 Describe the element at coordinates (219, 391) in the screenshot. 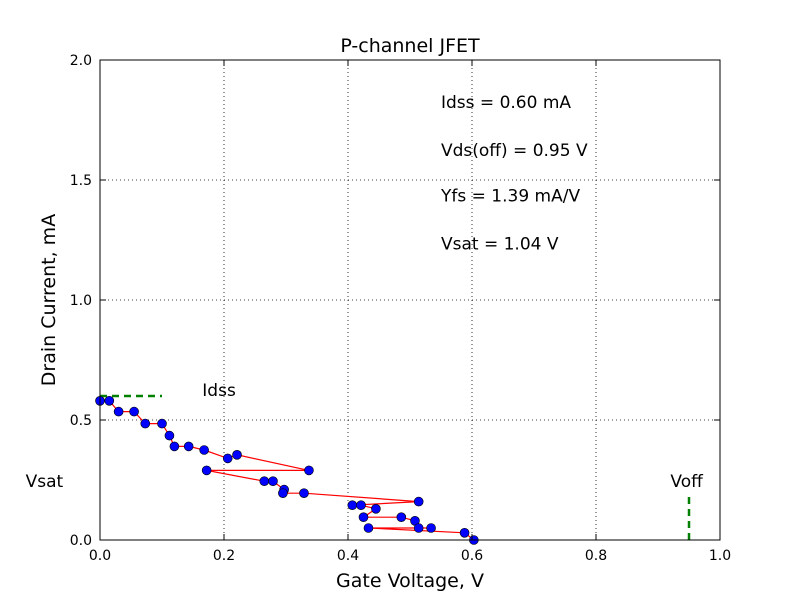

I see `annotation-text: Idss` at that location.